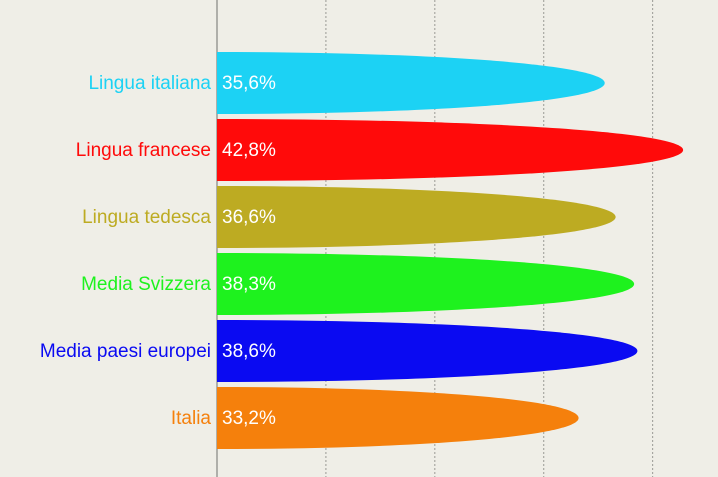  What do you see at coordinates (249, 83) in the screenshot?
I see `value-label: 35,6%` at bounding box center [249, 83].